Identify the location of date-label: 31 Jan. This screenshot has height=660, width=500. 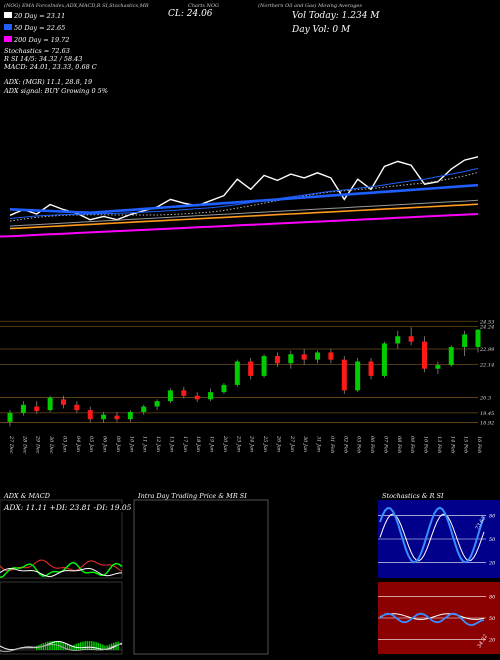
(319, 444).